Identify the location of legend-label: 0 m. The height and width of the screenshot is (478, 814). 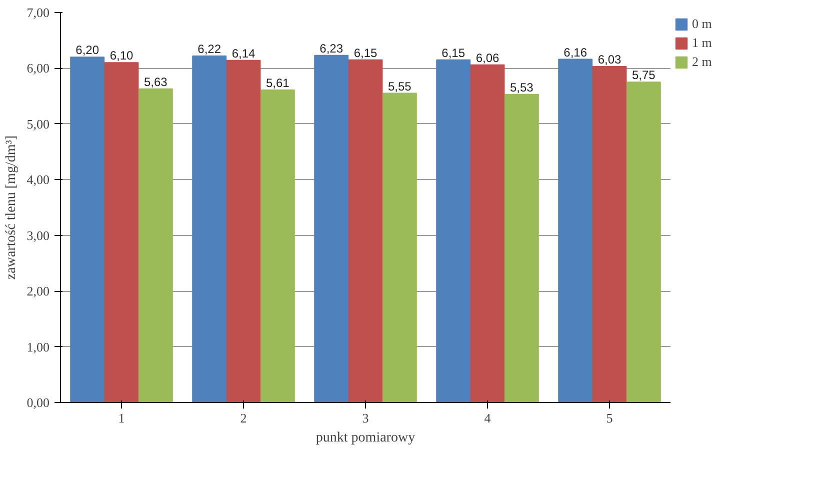
(702, 24).